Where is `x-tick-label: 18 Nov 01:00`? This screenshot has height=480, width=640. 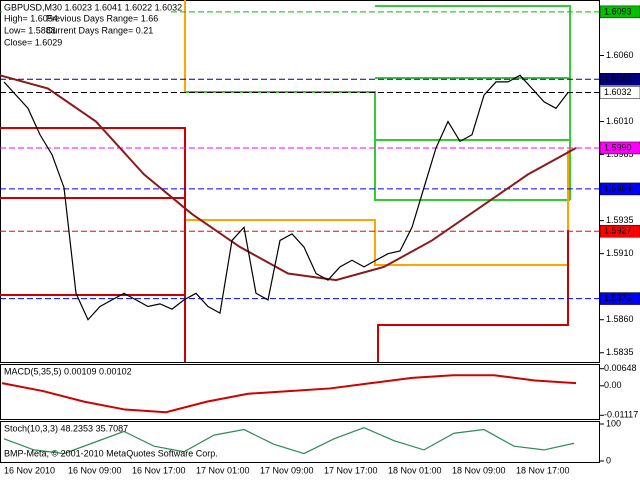
x-tick-label: 18 Nov 01:00 is located at coordinates (415, 470).